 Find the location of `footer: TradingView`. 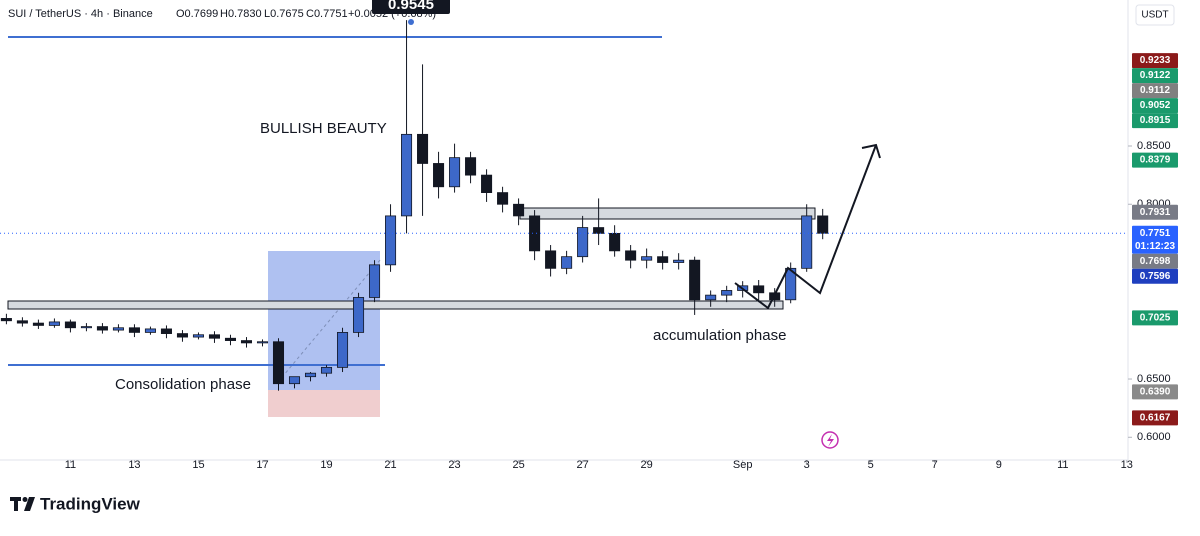

footer: TradingView is located at coordinates (75, 503).